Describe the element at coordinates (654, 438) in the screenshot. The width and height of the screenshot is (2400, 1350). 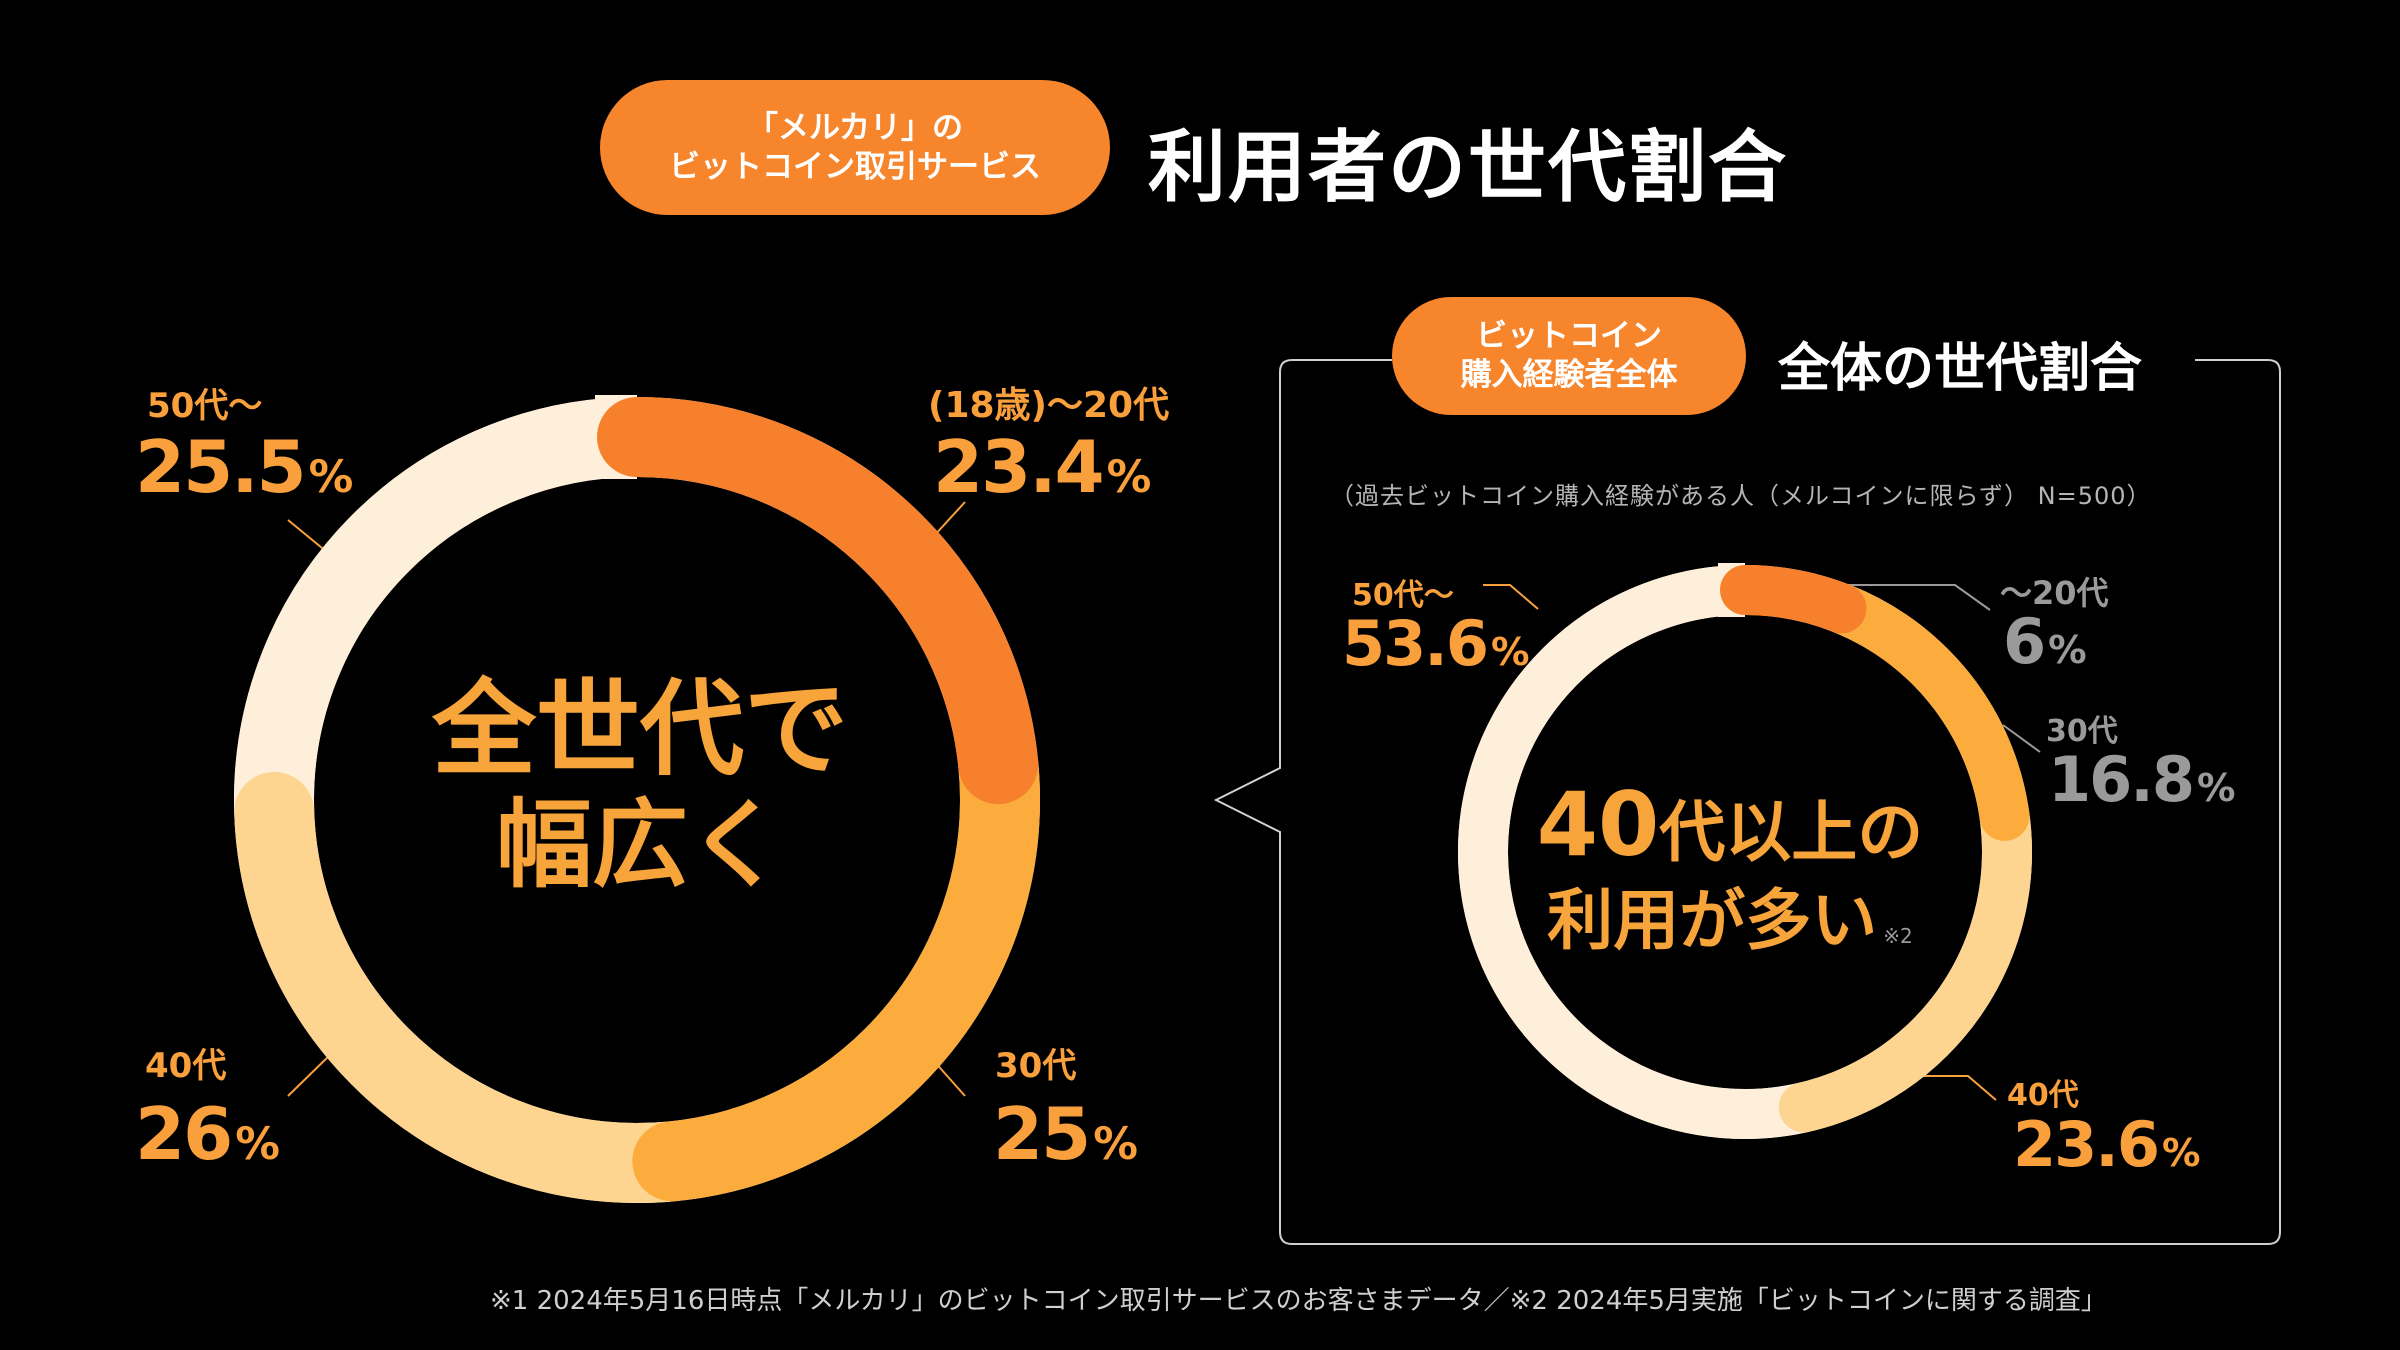
I see `main-segment-20s-start` at that location.